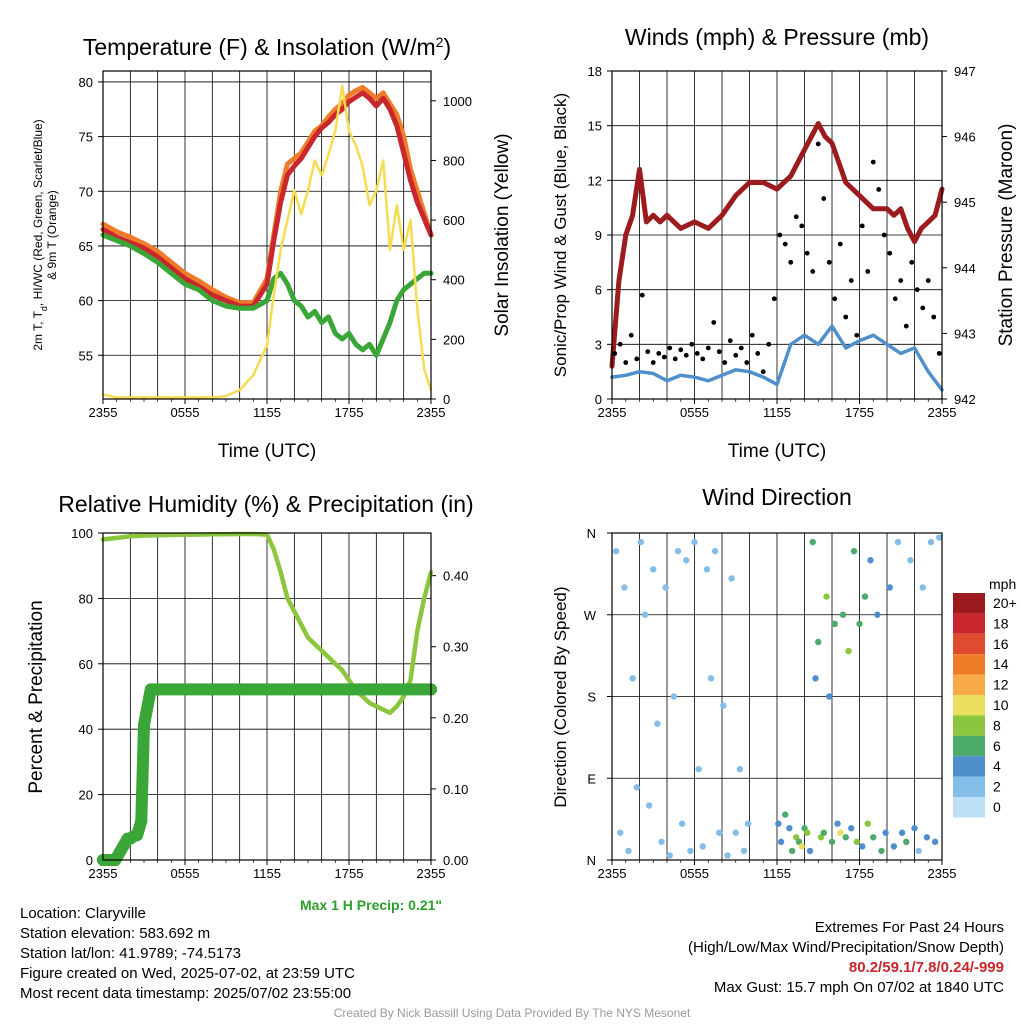 This screenshot has width=1024, height=1024. What do you see at coordinates (595, 126) in the screenshot?
I see `y-tick-label: 15` at bounding box center [595, 126].